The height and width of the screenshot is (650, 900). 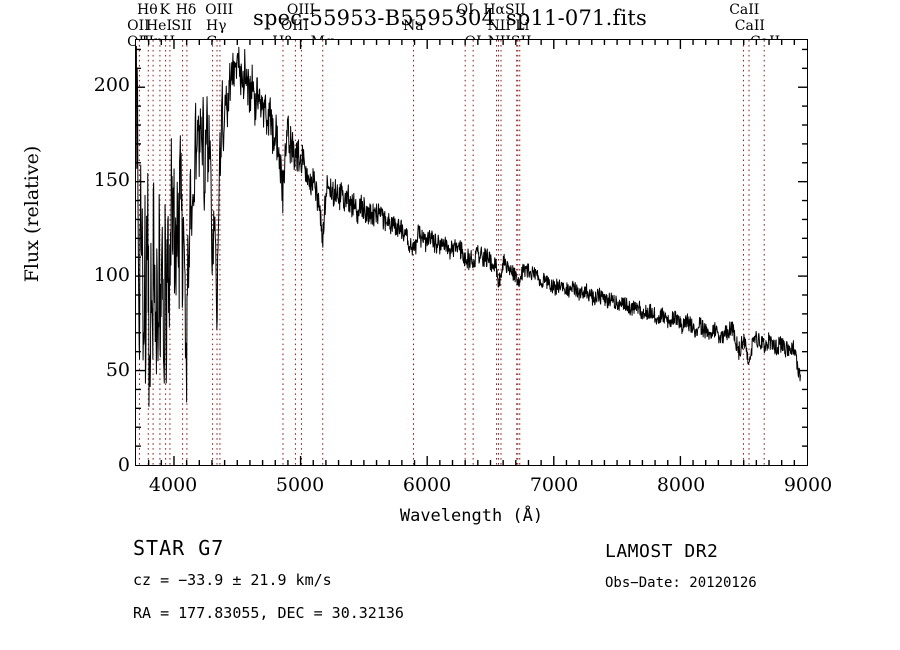 I want to click on y-tick-label: 50, so click(x=117, y=370).